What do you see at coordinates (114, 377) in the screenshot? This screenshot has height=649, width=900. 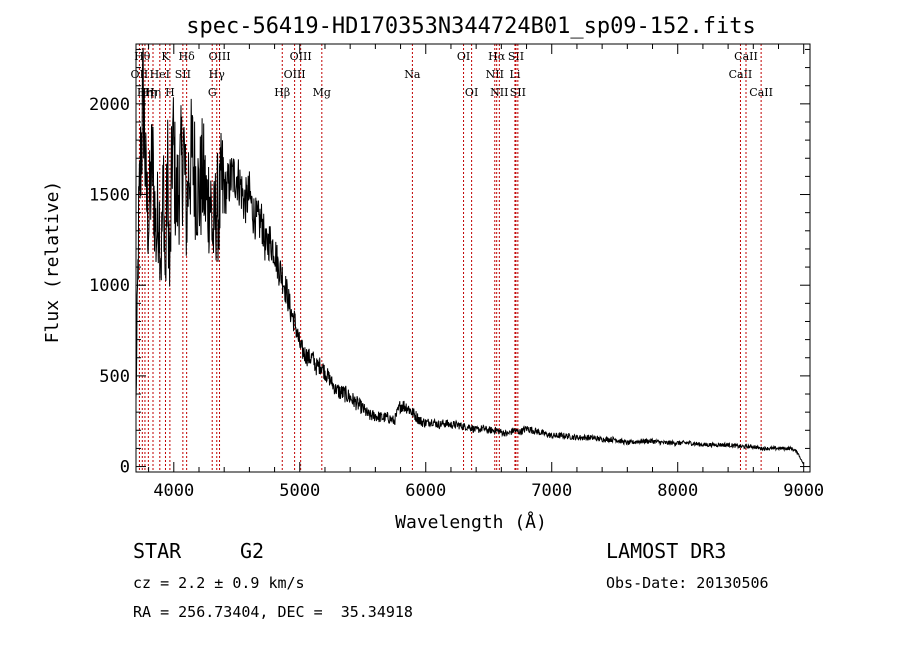 I see `y-tick-label: 500` at bounding box center [114, 377].